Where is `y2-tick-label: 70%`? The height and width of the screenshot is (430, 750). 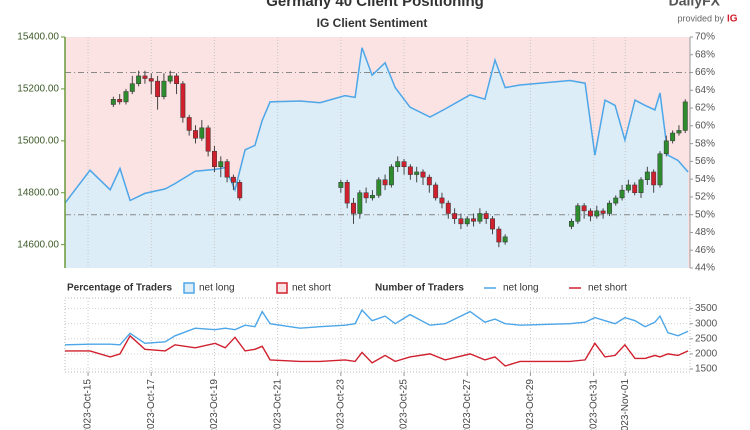 y2-tick-label: 70% is located at coordinates (705, 37).